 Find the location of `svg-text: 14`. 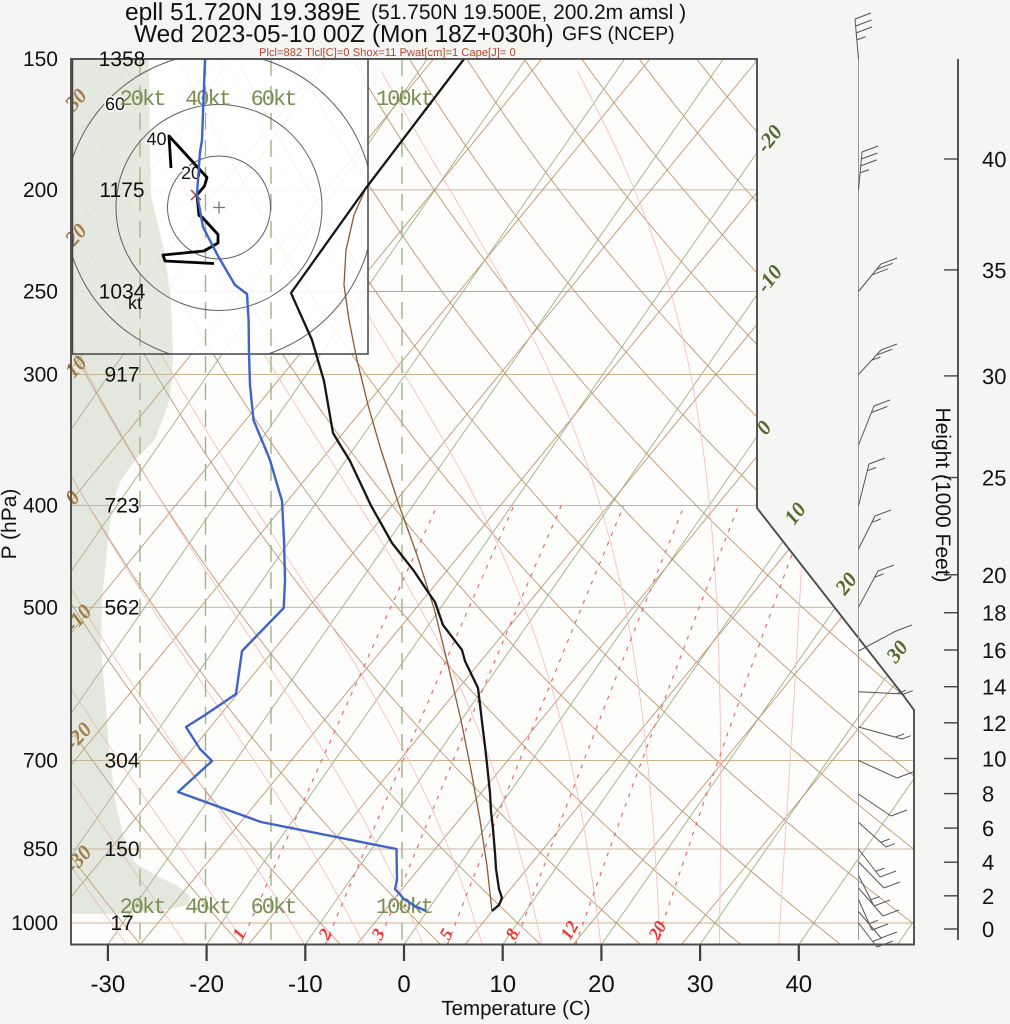

svg-text: 14 is located at coordinates (994, 687).